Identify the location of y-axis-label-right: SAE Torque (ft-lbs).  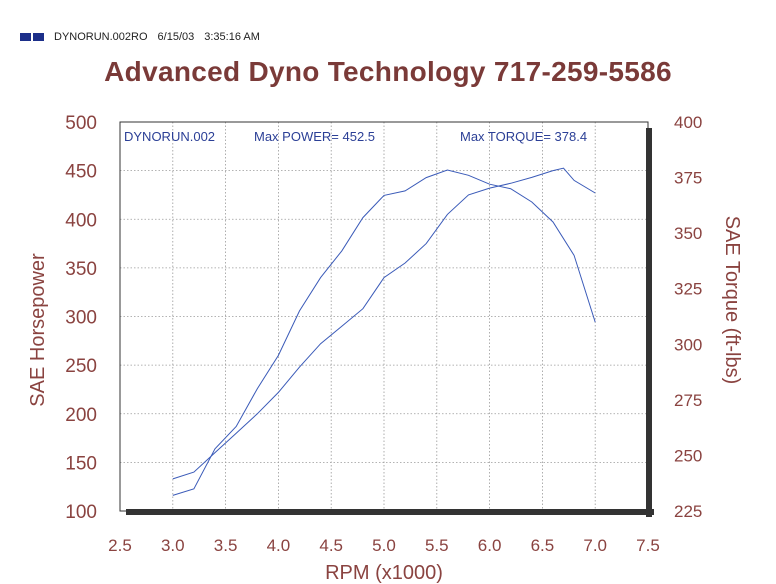
(732, 300).